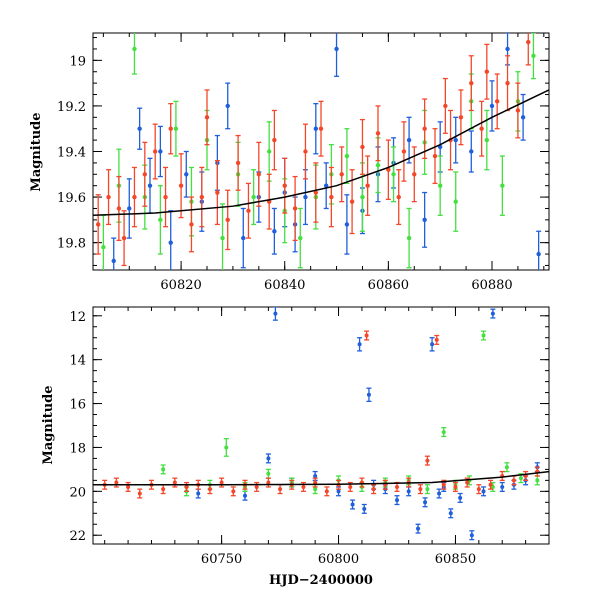 Image resolution: width=600 pixels, height=600 pixels. What do you see at coordinates (221, 559) in the screenshot?
I see `x-tick-label: 60750` at bounding box center [221, 559].